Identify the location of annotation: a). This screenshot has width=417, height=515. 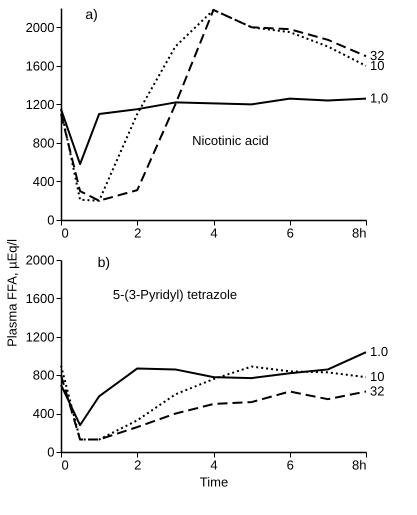
(91, 14).